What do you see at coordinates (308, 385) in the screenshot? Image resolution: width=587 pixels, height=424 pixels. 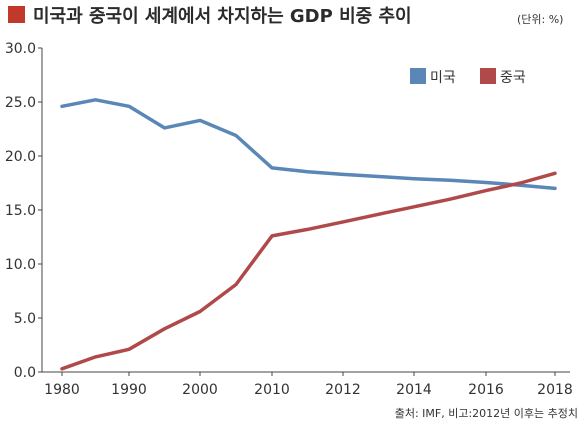 I see `x-axis-ticks: 1980 1990 2000 2010 2012 2014 2016 2018` at bounding box center [308, 385].